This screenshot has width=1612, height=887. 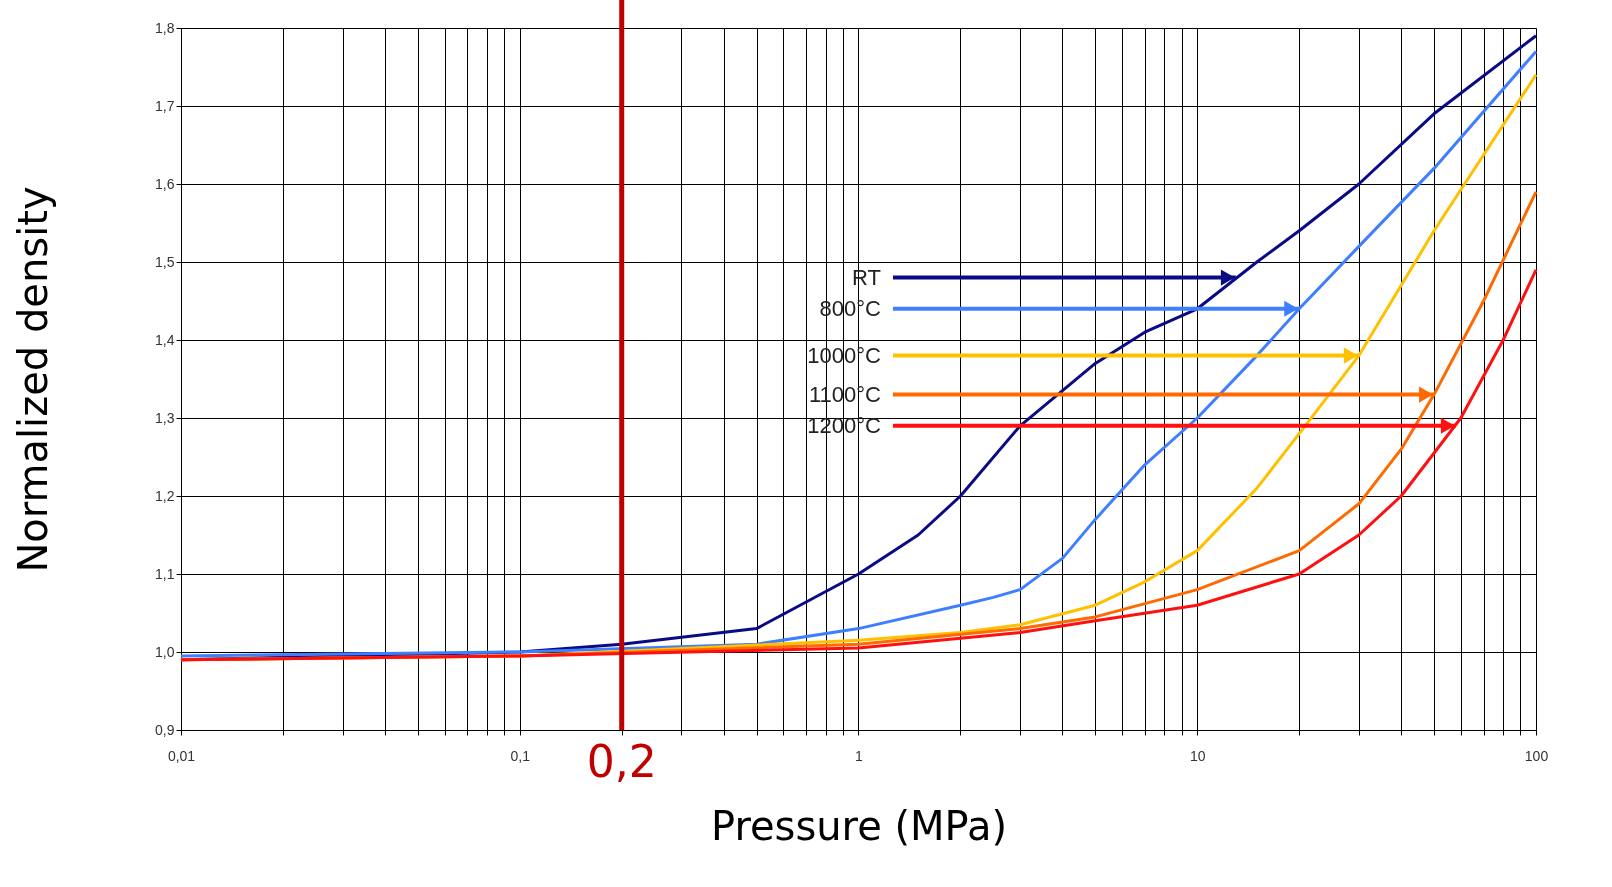 What do you see at coordinates (33, 379) in the screenshot?
I see `y-axis-title: Normalized density` at bounding box center [33, 379].